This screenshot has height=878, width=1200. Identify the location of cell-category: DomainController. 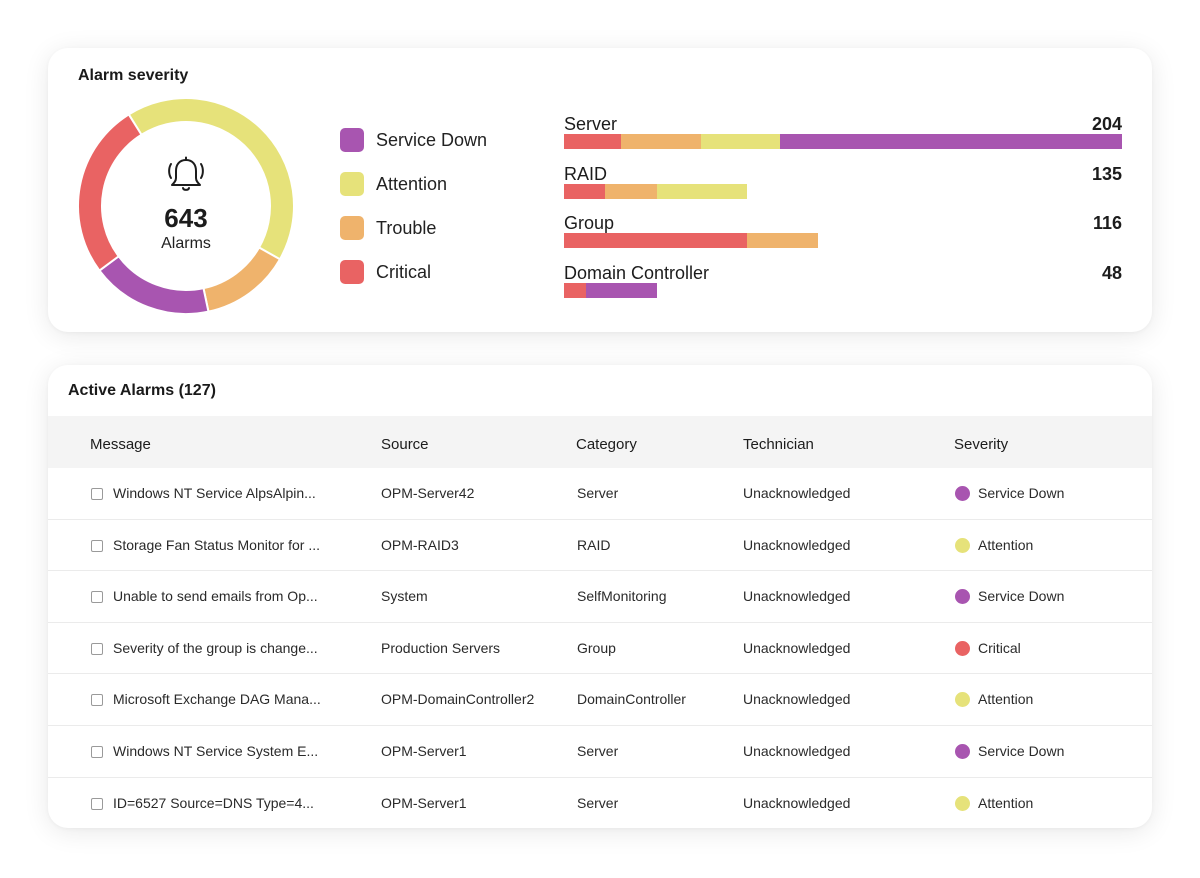
(631, 699).